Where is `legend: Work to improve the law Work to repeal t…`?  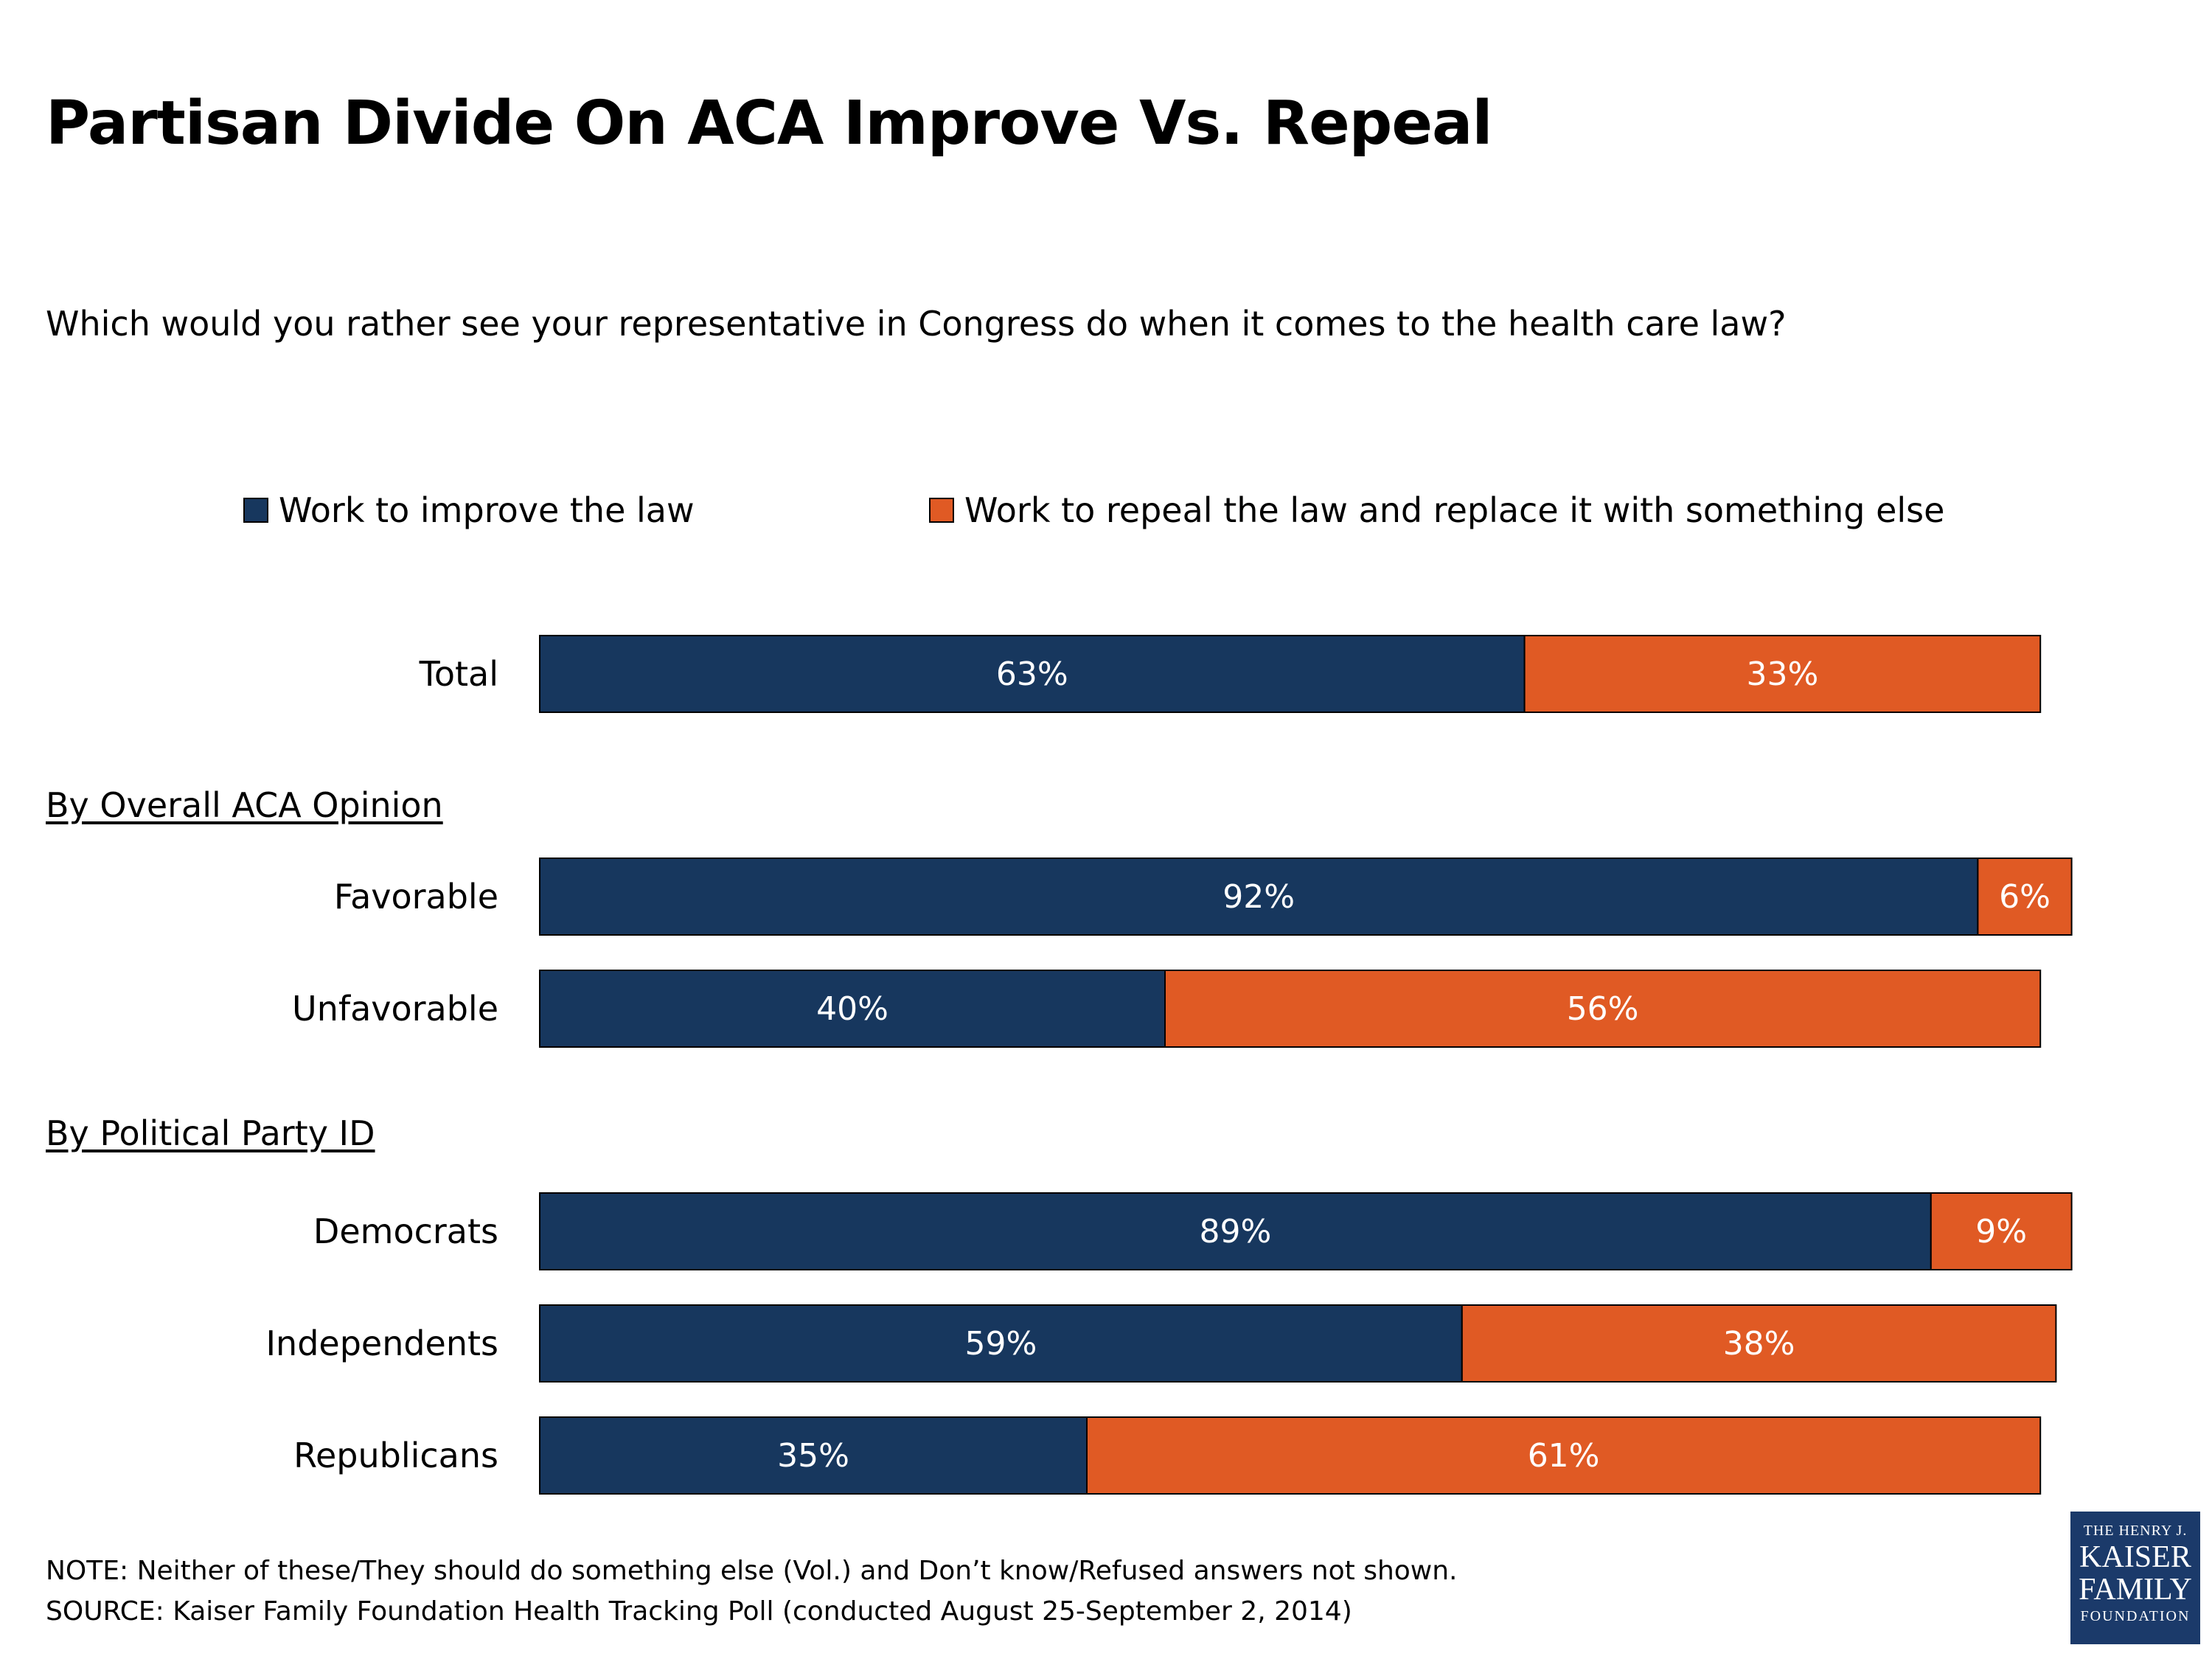
legend: Work to improve the law Work to repeal t… is located at coordinates (1106, 510).